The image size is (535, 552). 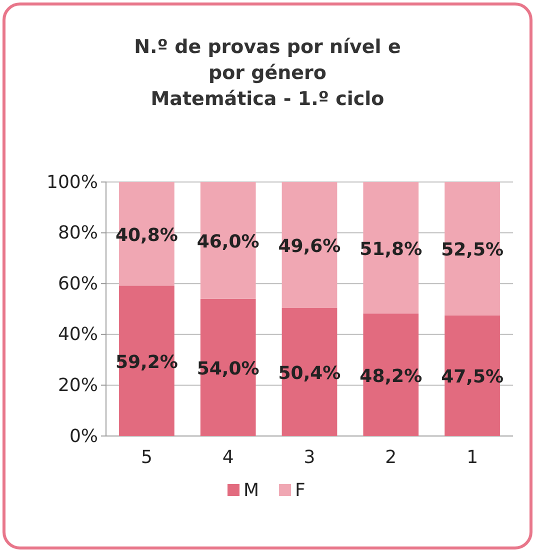 What do you see at coordinates (310, 457) in the screenshot?
I see `x-tick-label: 3` at bounding box center [310, 457].